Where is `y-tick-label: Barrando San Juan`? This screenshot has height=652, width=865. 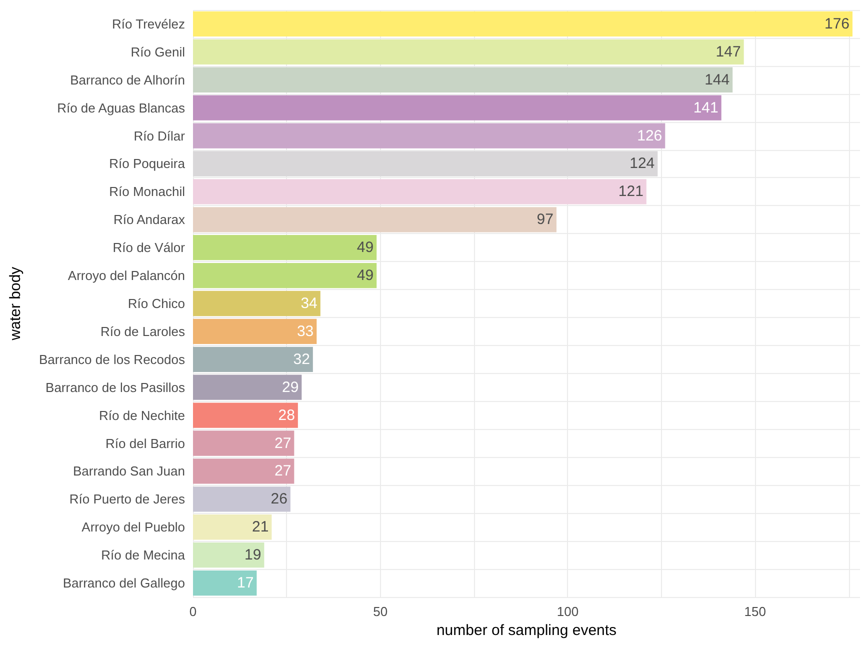
y-tick-label: Barrando San Juan is located at coordinates (128, 471).